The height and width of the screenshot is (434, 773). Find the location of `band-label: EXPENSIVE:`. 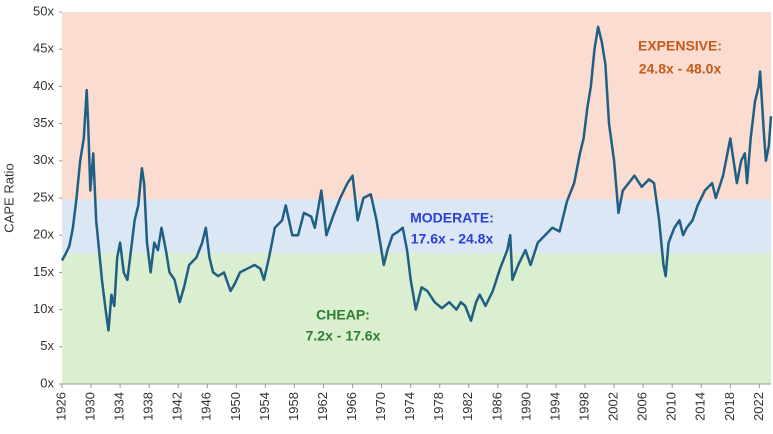

band-label: EXPENSIVE: is located at coordinates (680, 46).